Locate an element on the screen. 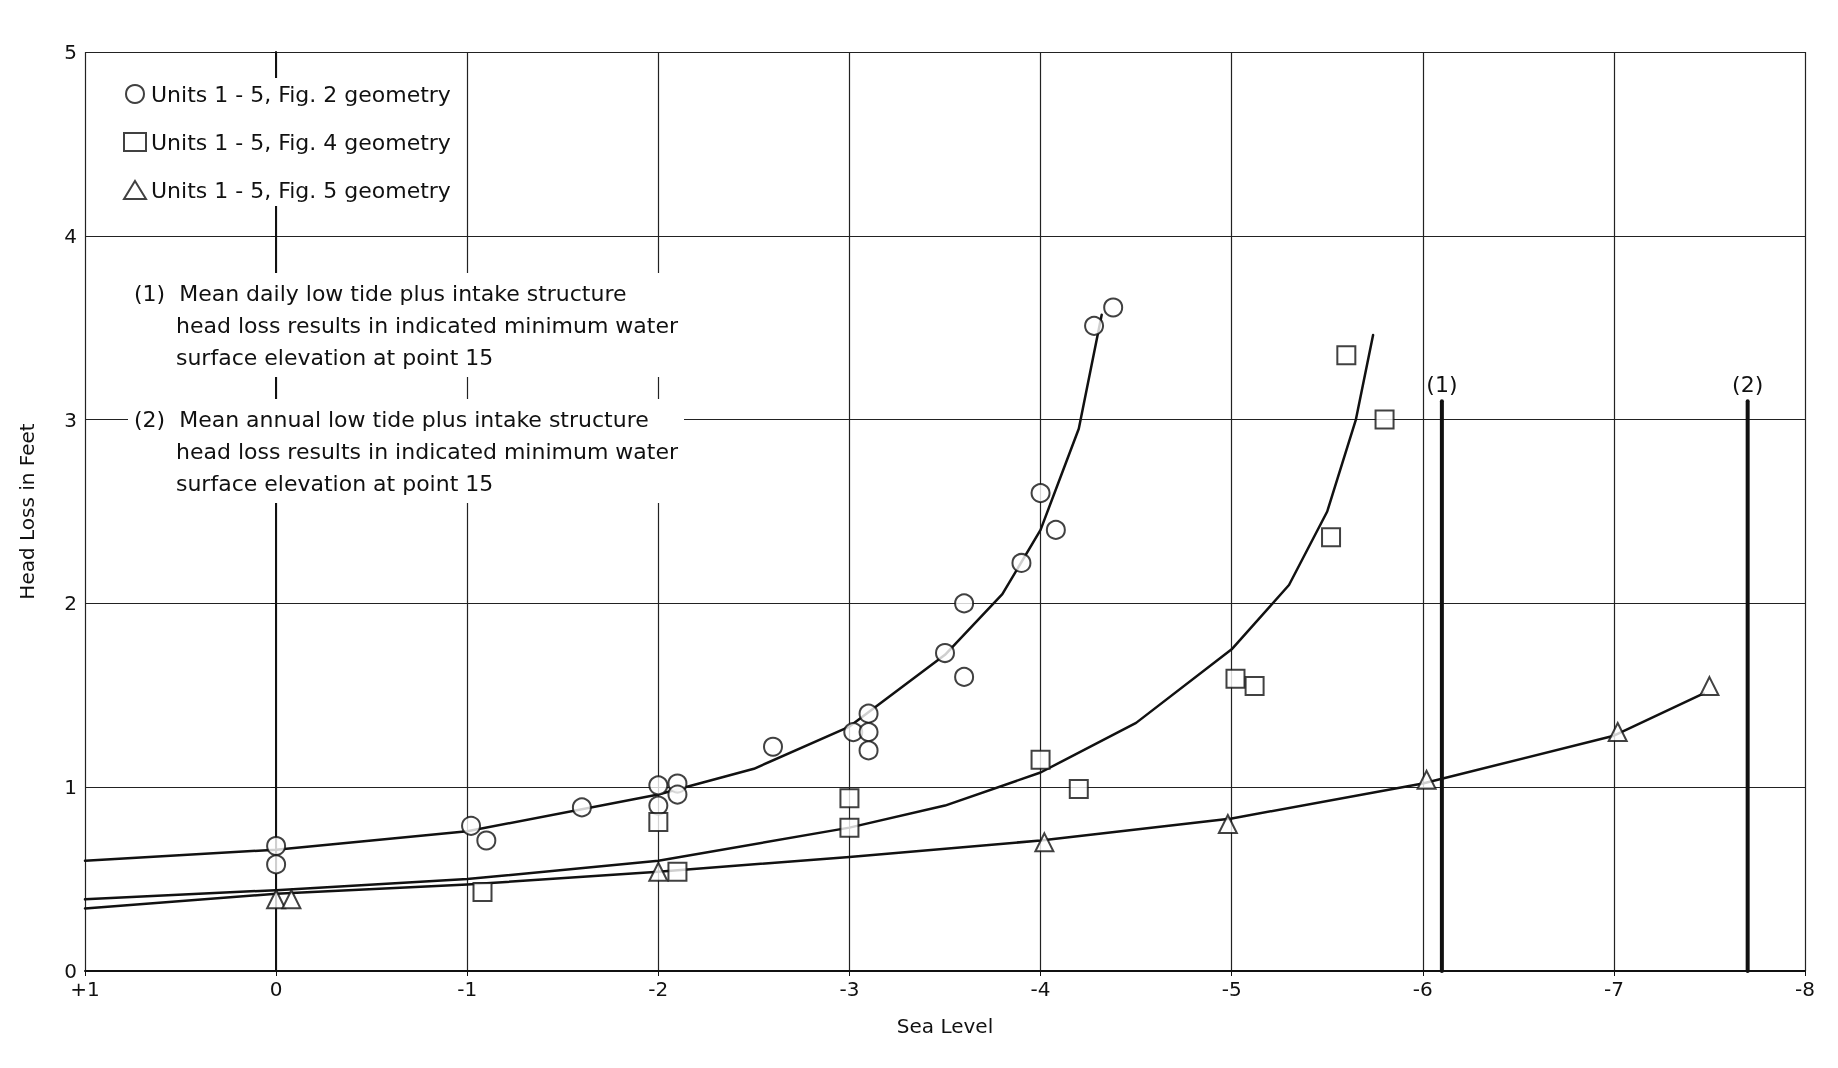 The width and height of the screenshot is (1838, 1068). x-axis-title: Sea Level is located at coordinates (945, 1026).